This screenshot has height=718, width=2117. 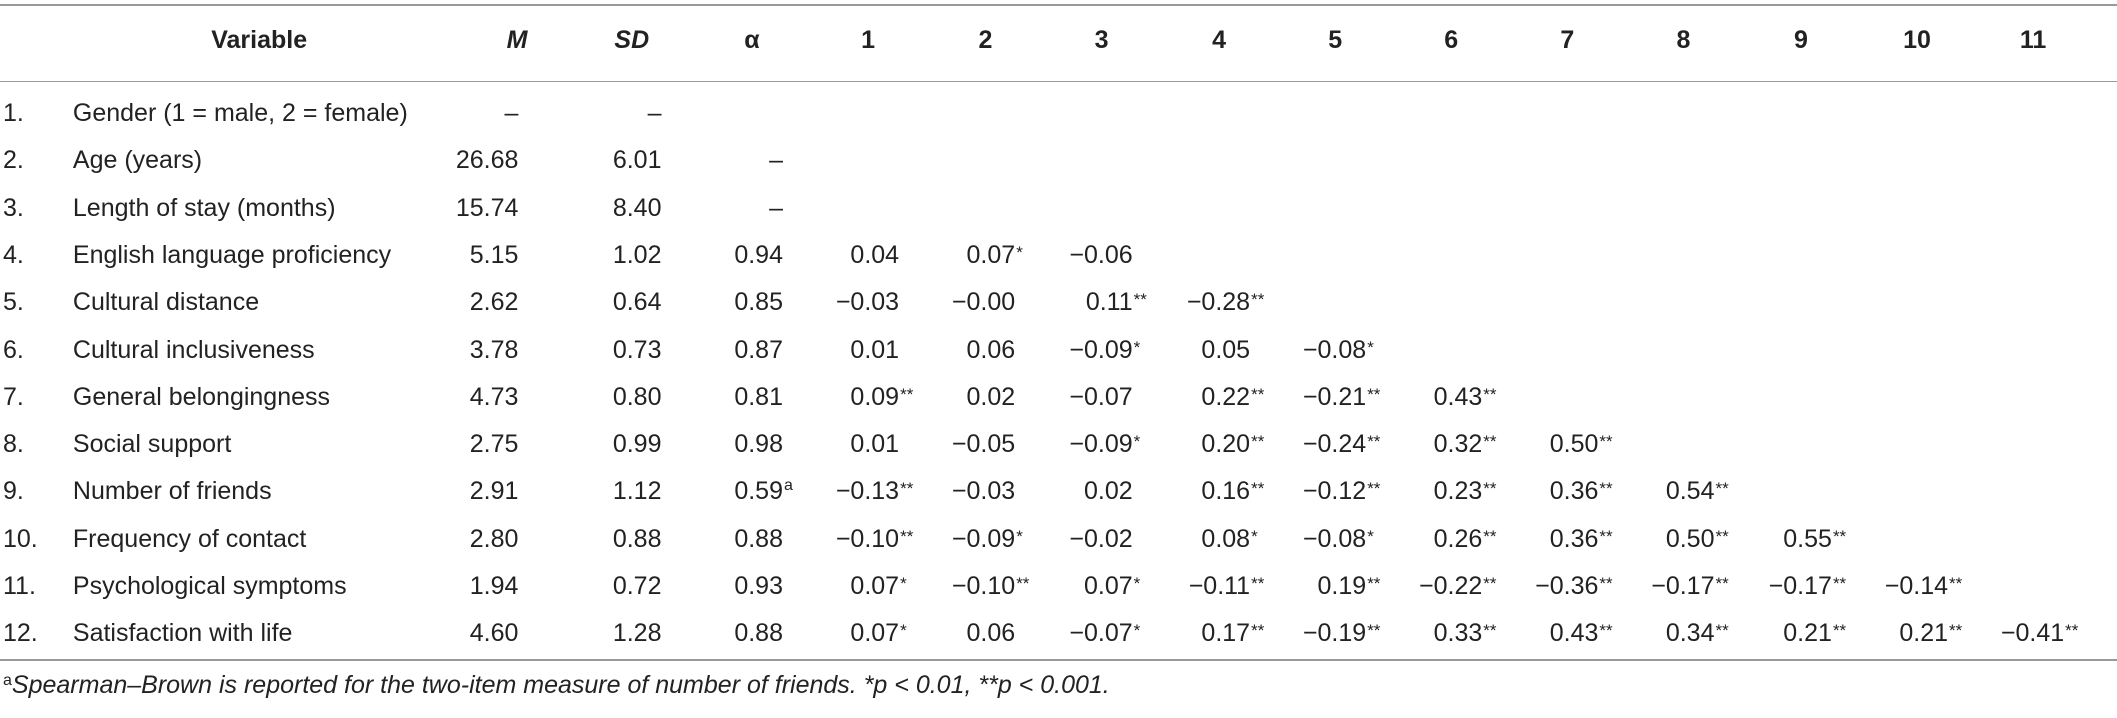 I want to click on cell: 0.19**, so click(x=1349, y=586).